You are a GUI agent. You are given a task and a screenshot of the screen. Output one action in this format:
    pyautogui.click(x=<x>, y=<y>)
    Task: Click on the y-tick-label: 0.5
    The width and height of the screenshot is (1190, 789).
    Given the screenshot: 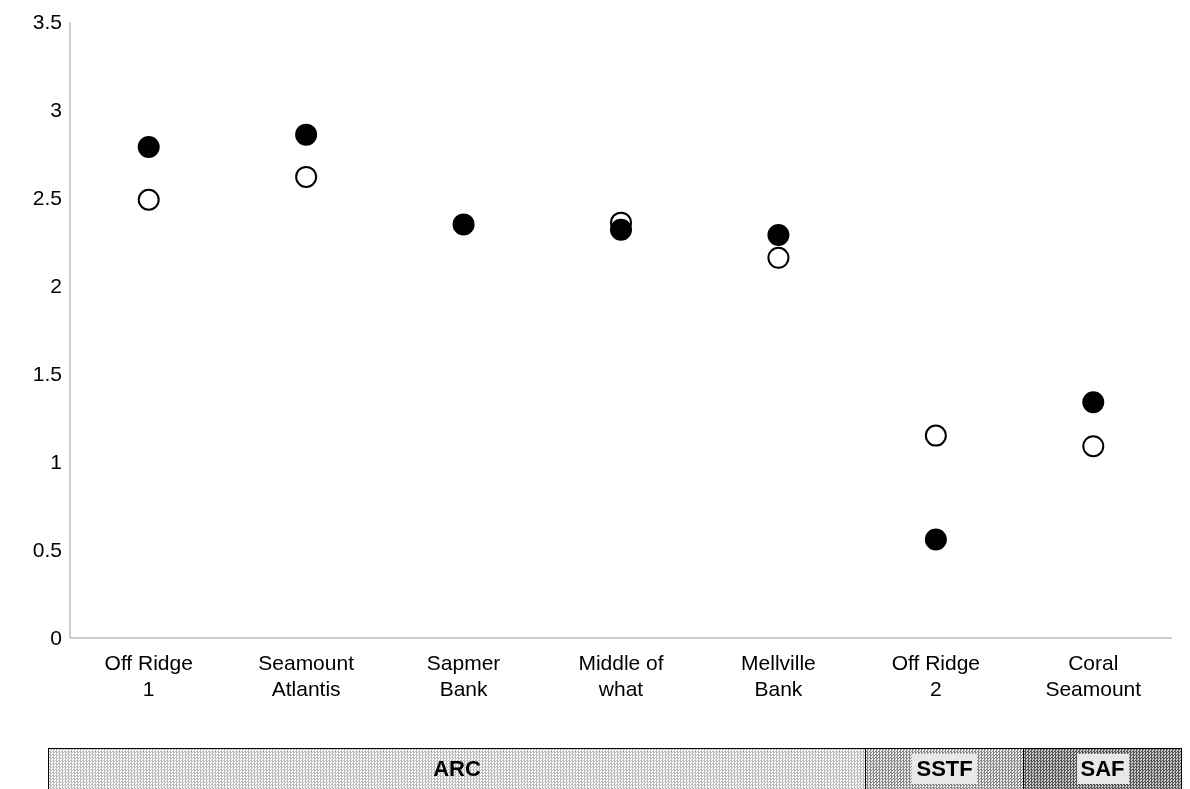 What is the action you would take?
    pyautogui.click(x=47, y=550)
    